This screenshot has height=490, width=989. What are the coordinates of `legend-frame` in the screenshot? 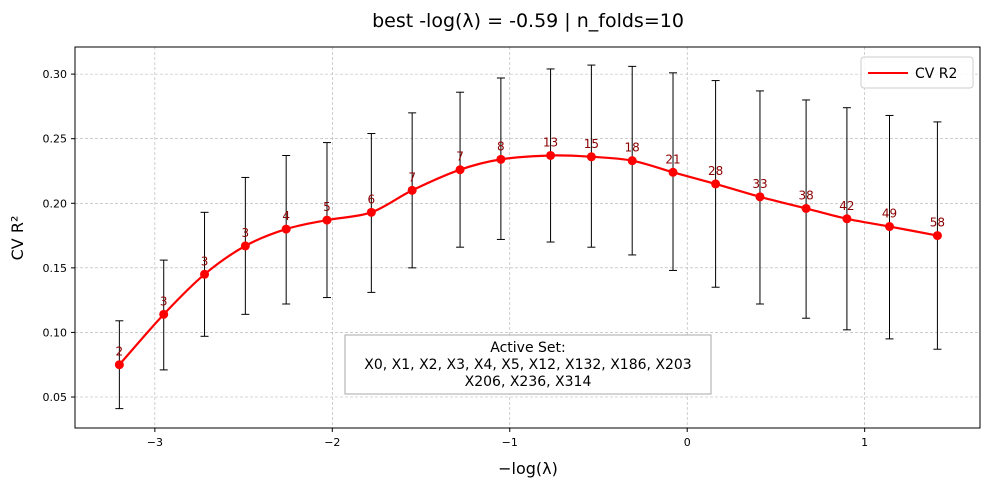 It's located at (917, 72).